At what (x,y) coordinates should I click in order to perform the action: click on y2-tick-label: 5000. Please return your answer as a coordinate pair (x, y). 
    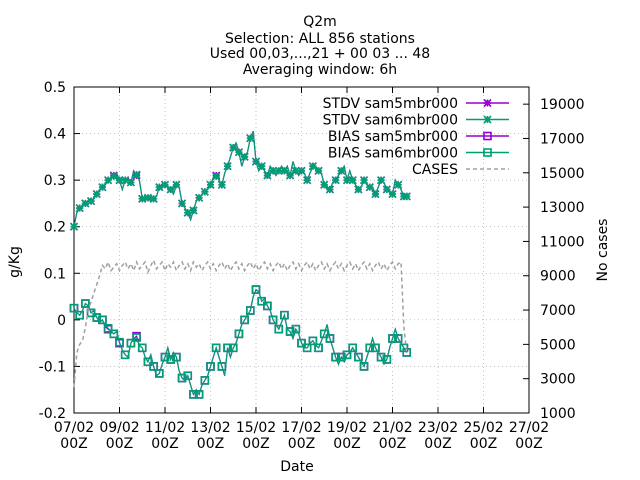
    Looking at the image, I should click on (558, 345).